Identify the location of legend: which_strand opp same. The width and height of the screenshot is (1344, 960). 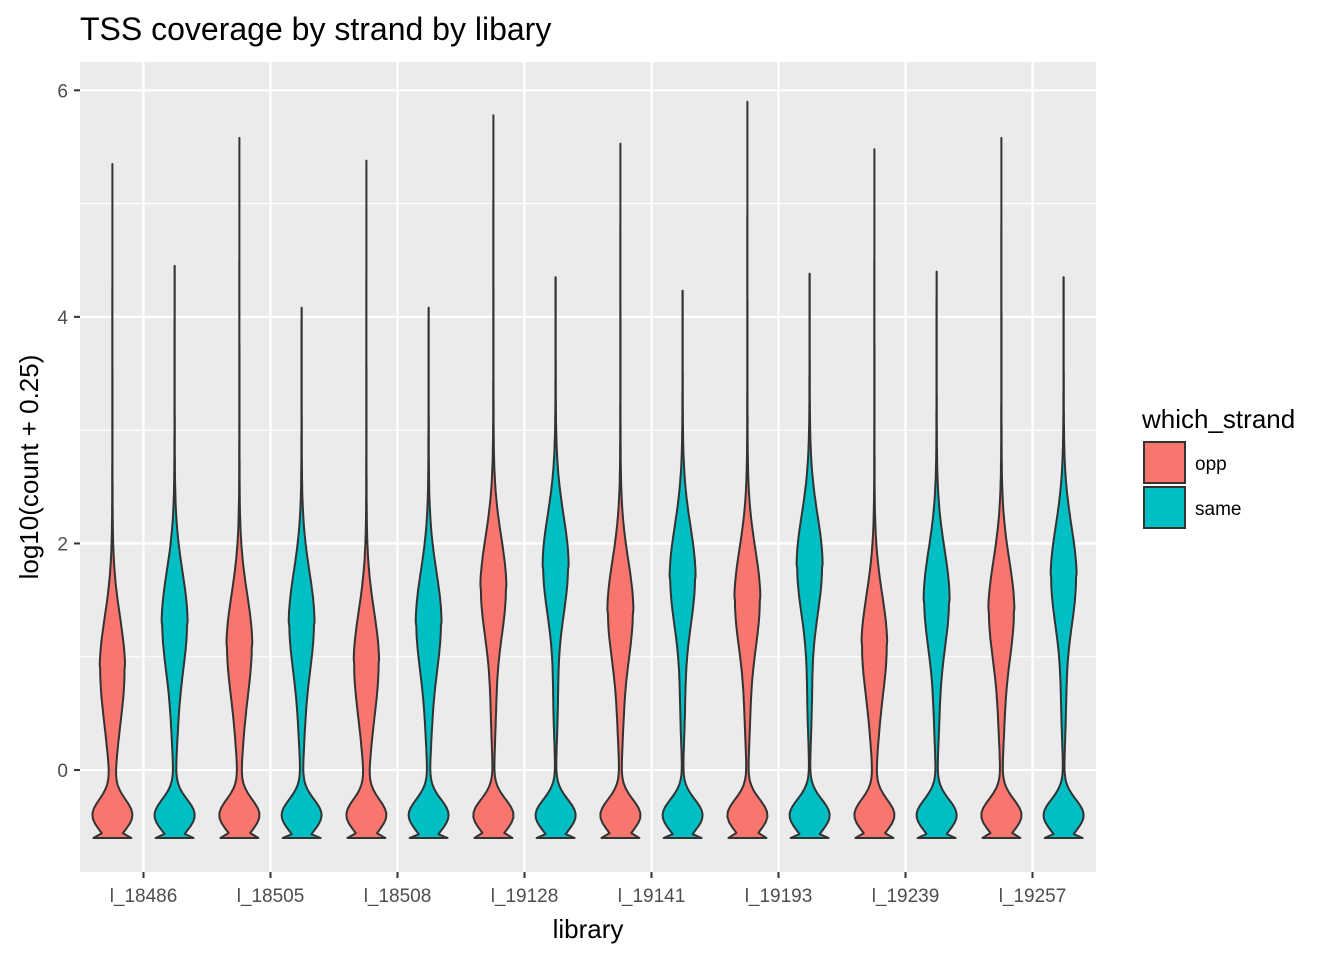
(1218, 466).